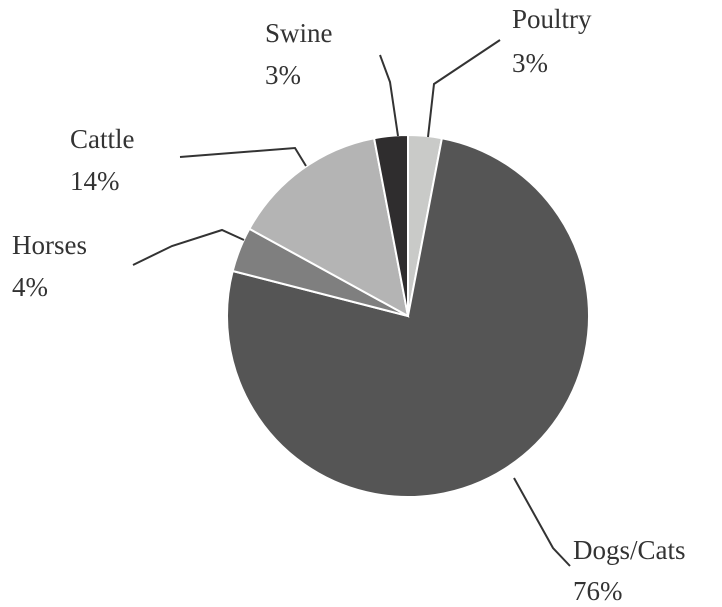 This screenshot has height=607, width=722. What do you see at coordinates (299, 33) in the screenshot?
I see `slice-label-swine: Swine` at bounding box center [299, 33].